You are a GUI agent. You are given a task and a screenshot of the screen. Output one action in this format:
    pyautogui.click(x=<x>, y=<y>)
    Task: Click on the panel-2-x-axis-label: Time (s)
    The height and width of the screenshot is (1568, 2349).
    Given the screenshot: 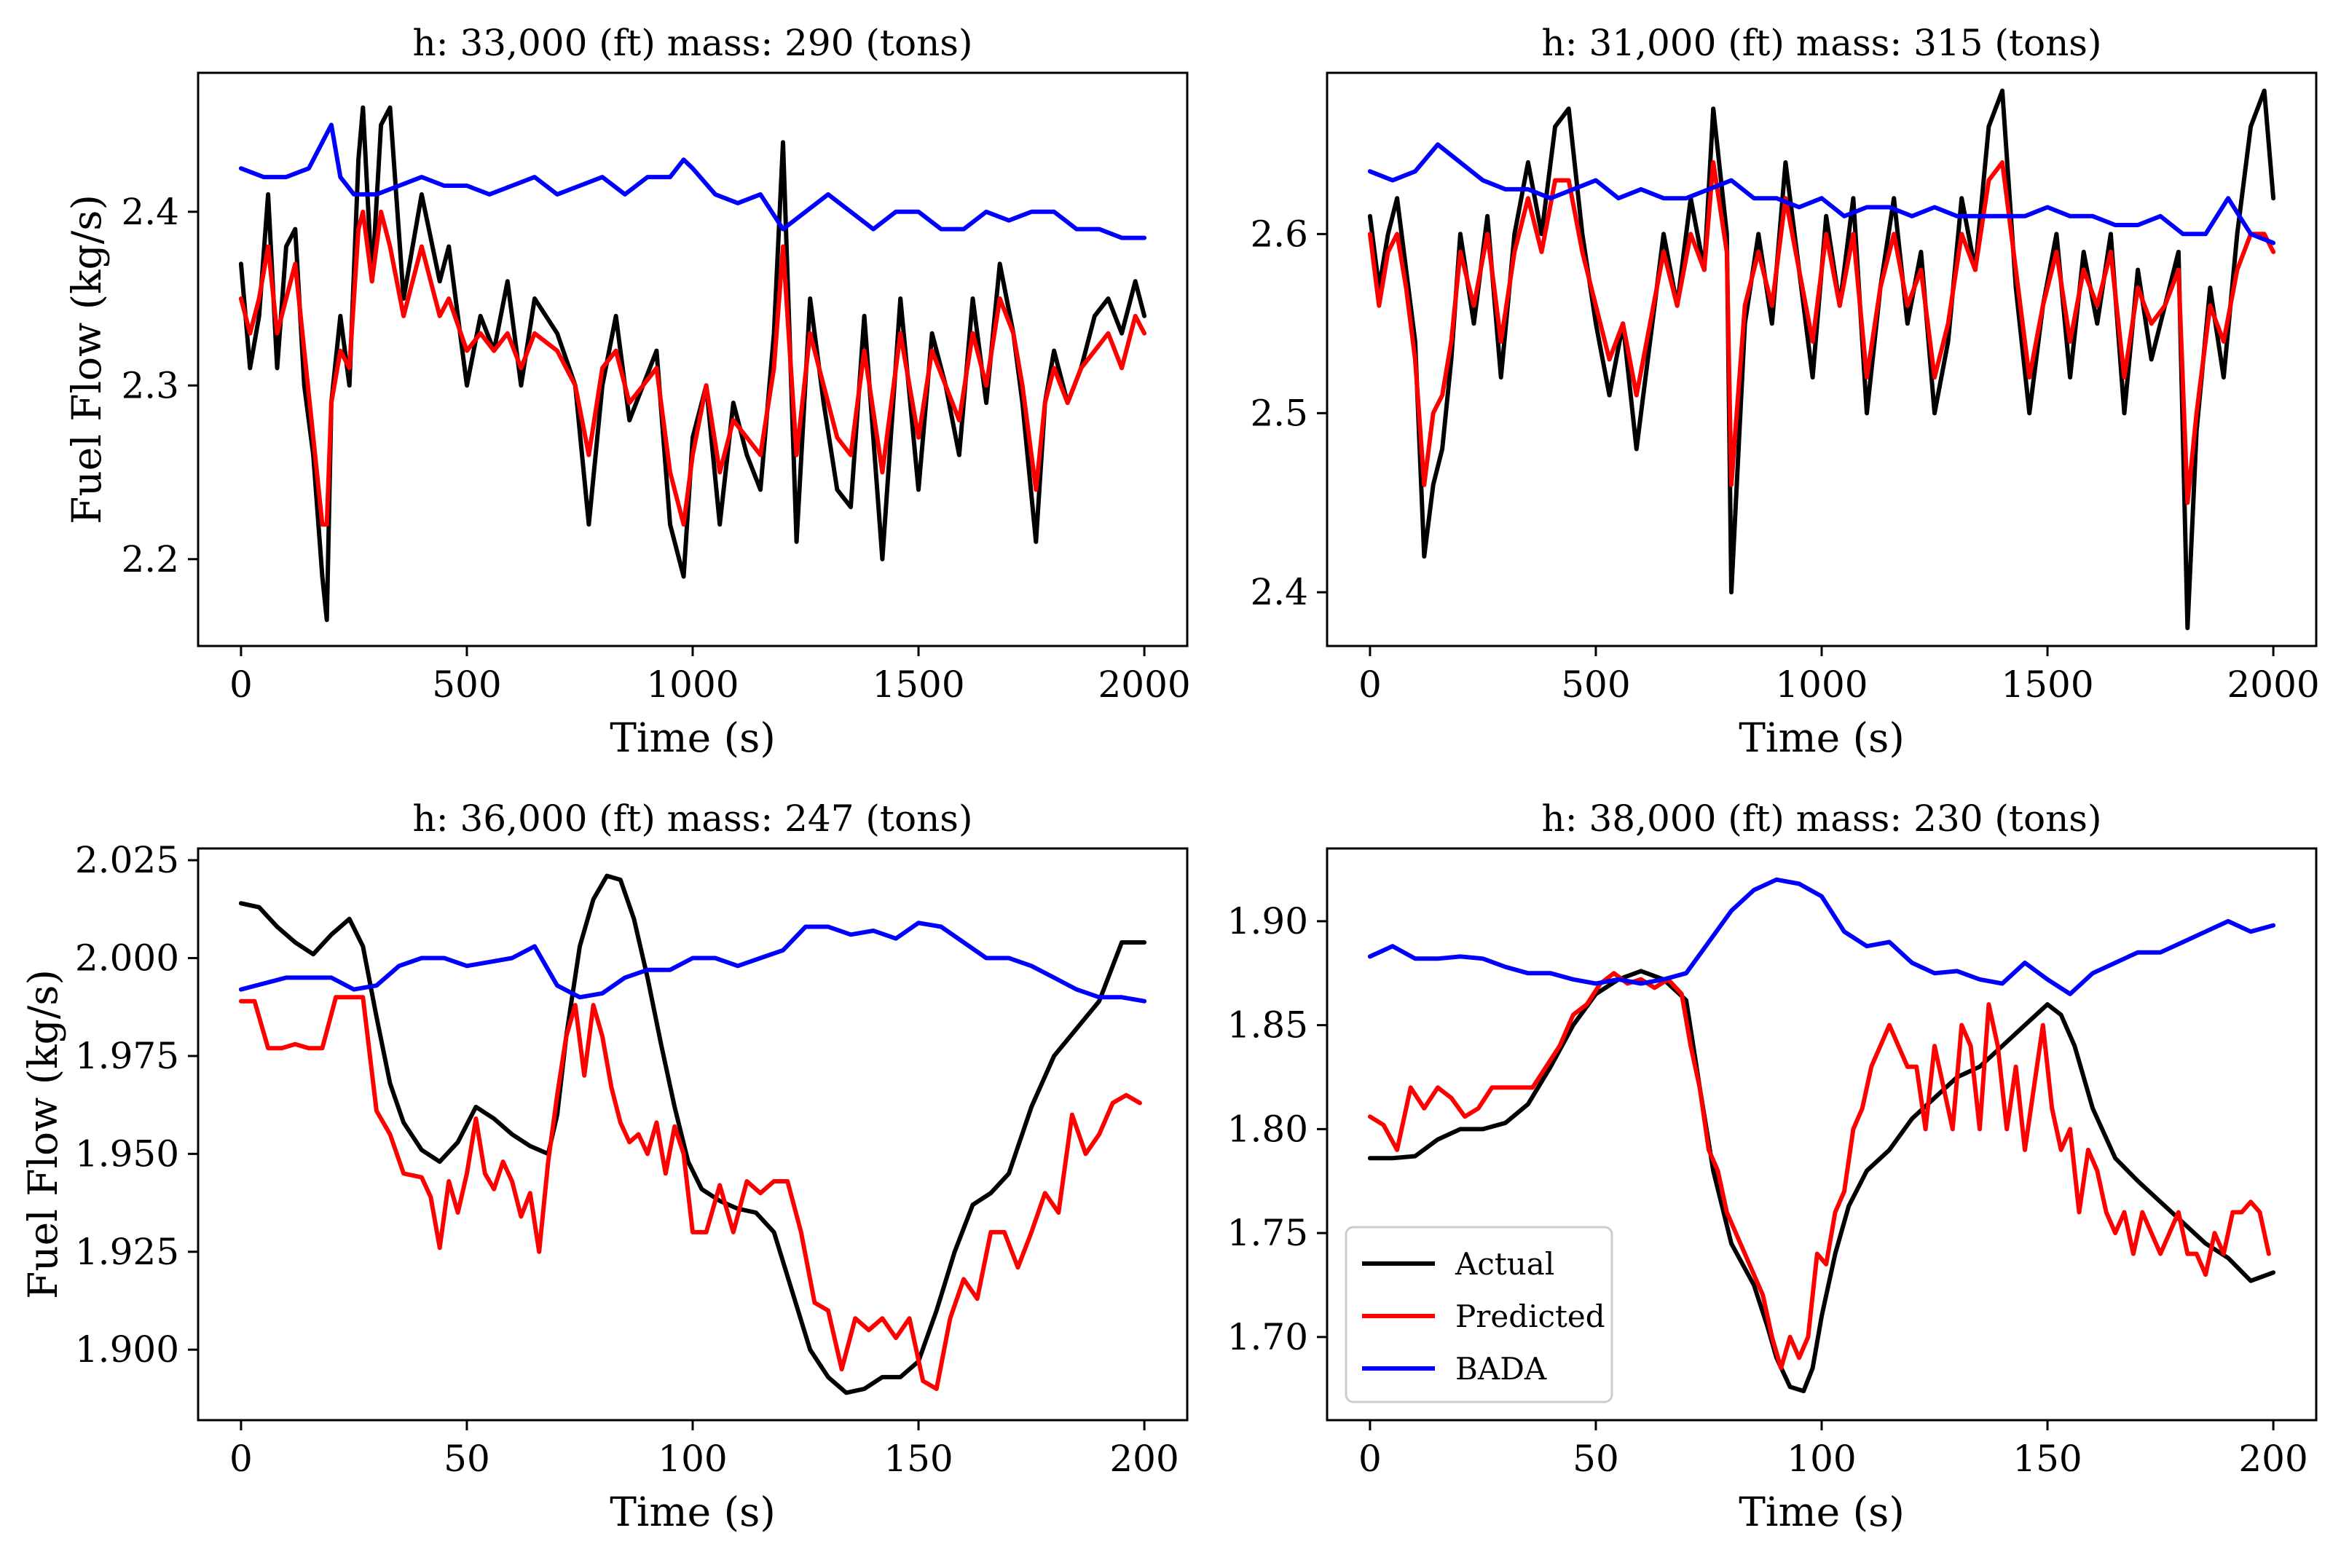 What is the action you would take?
    pyautogui.click(x=1822, y=737)
    